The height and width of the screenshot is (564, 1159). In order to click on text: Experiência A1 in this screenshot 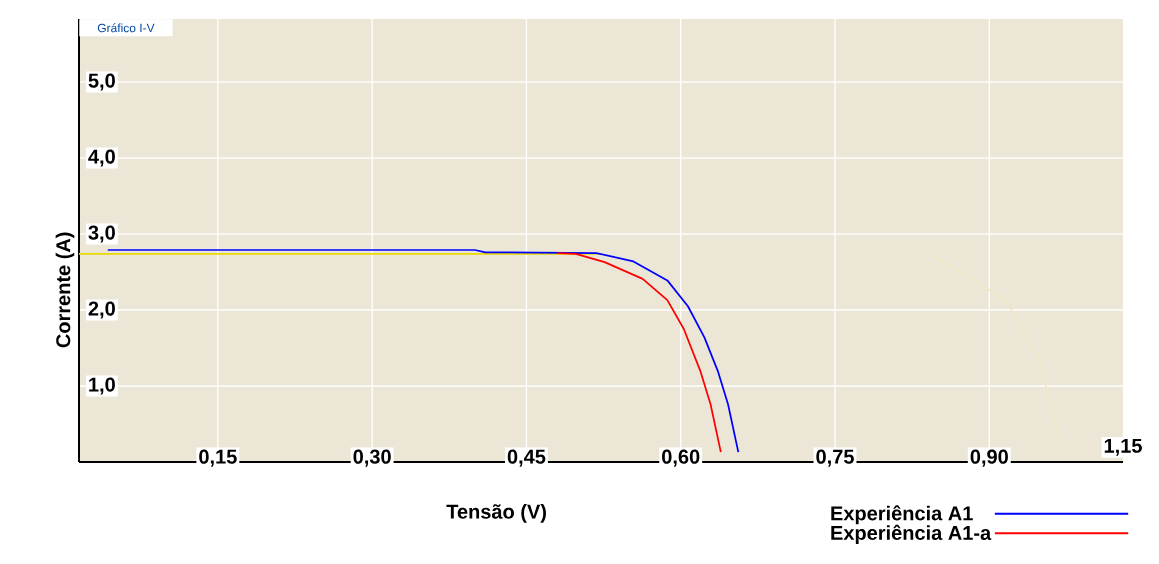, I will do `click(902, 515)`.